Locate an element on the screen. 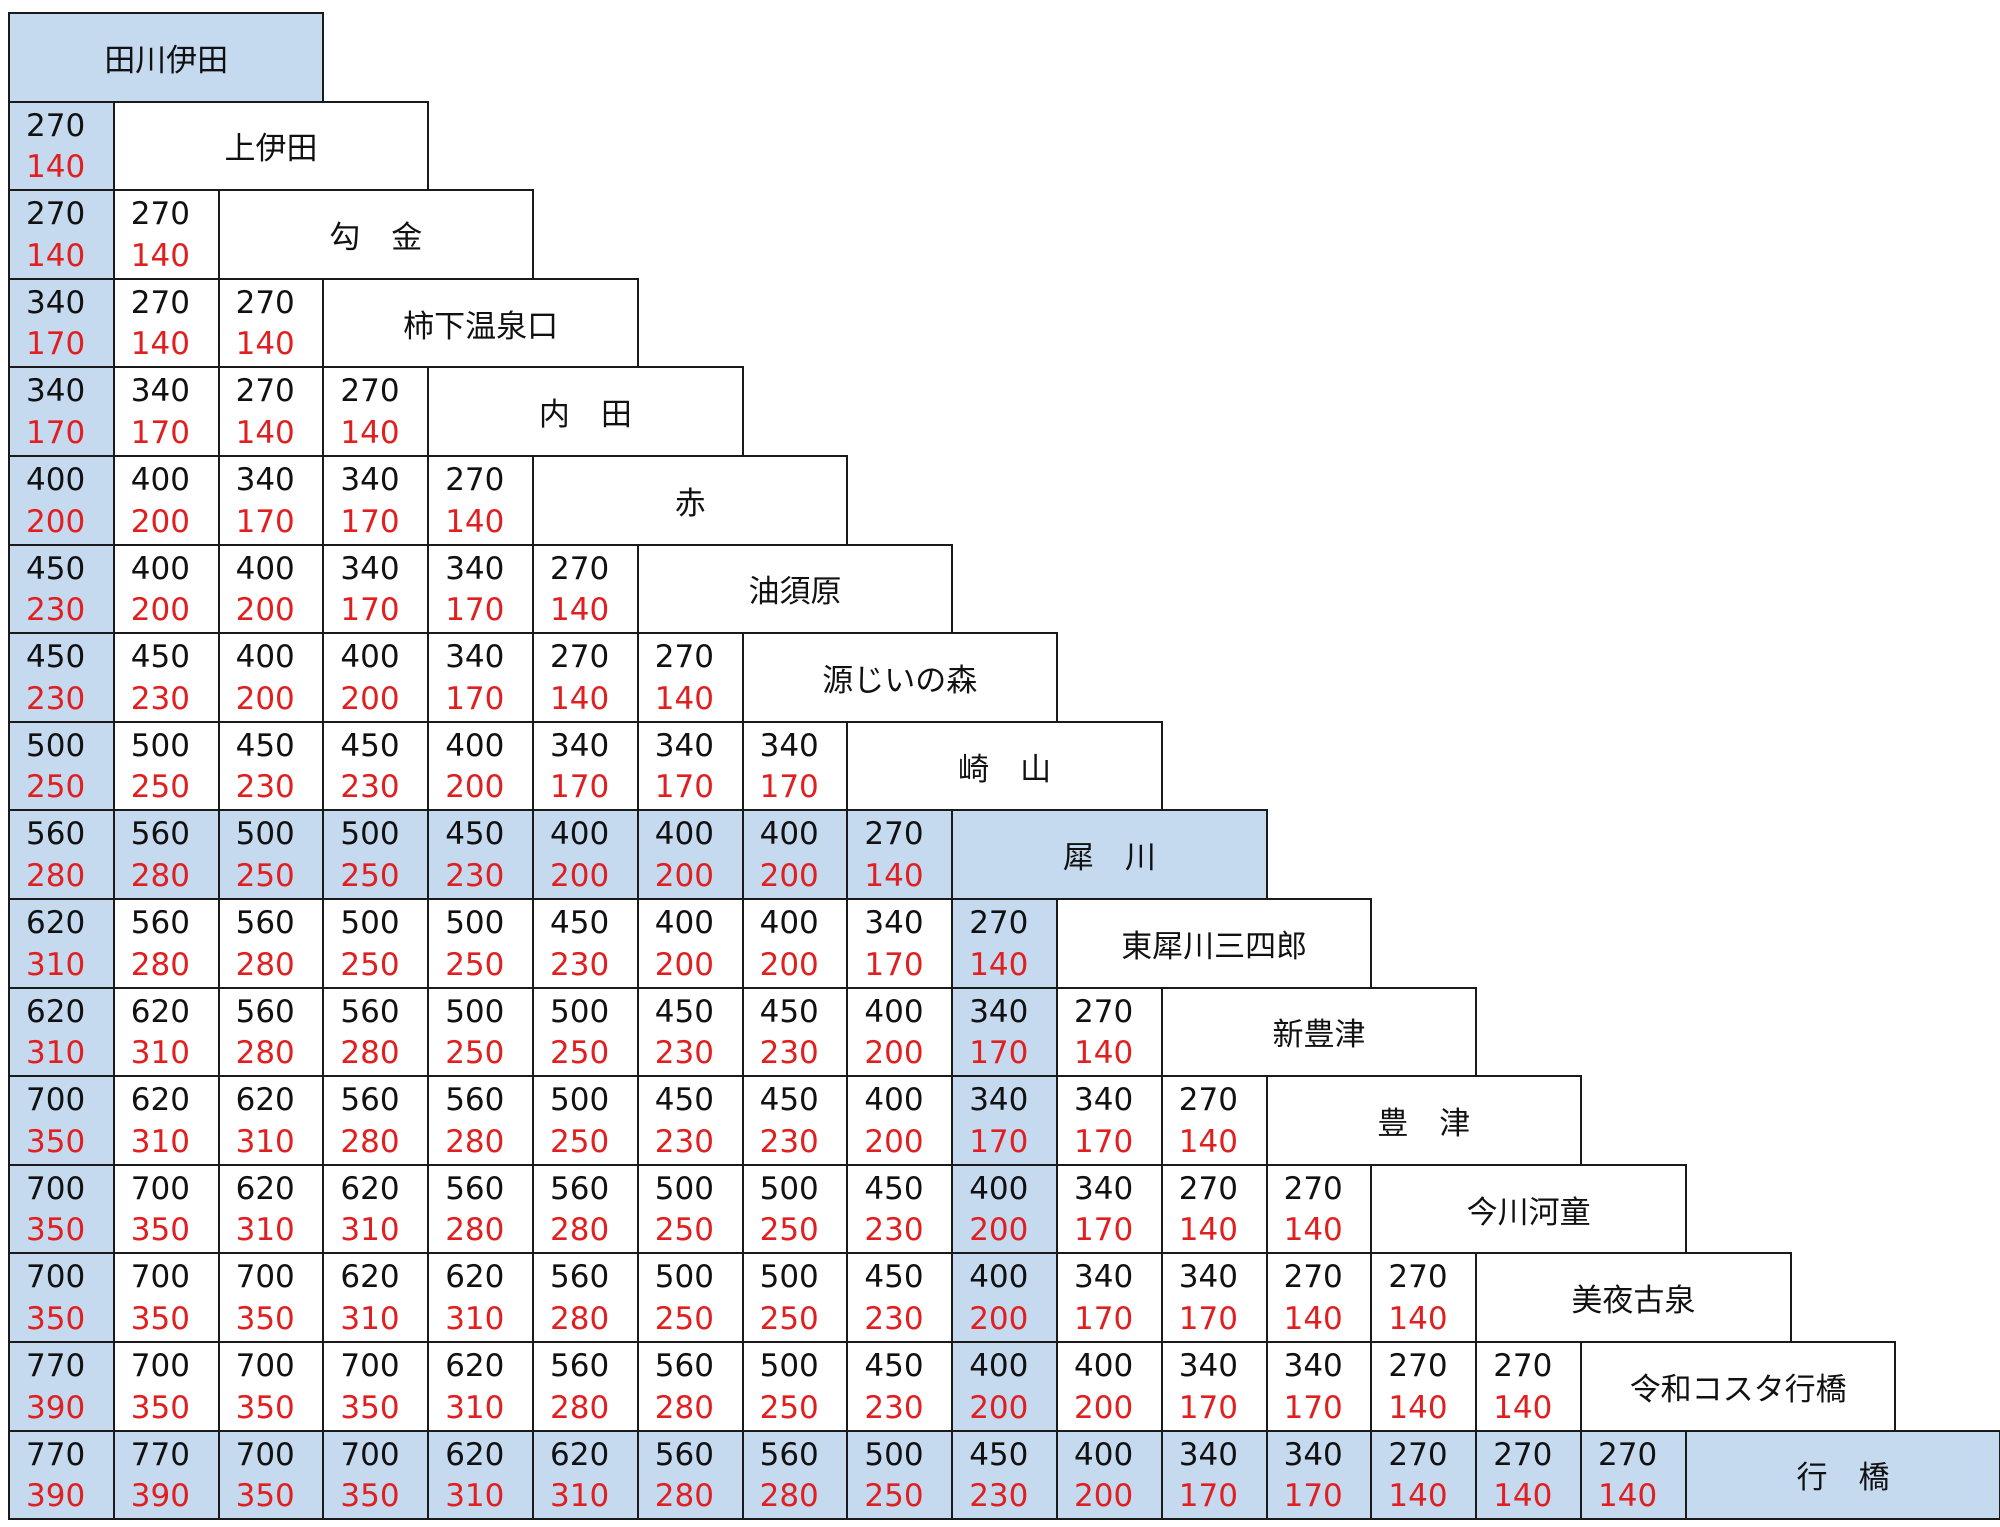 This screenshot has width=2000, height=1527. station-cell: 油須原 is located at coordinates (795, 589).